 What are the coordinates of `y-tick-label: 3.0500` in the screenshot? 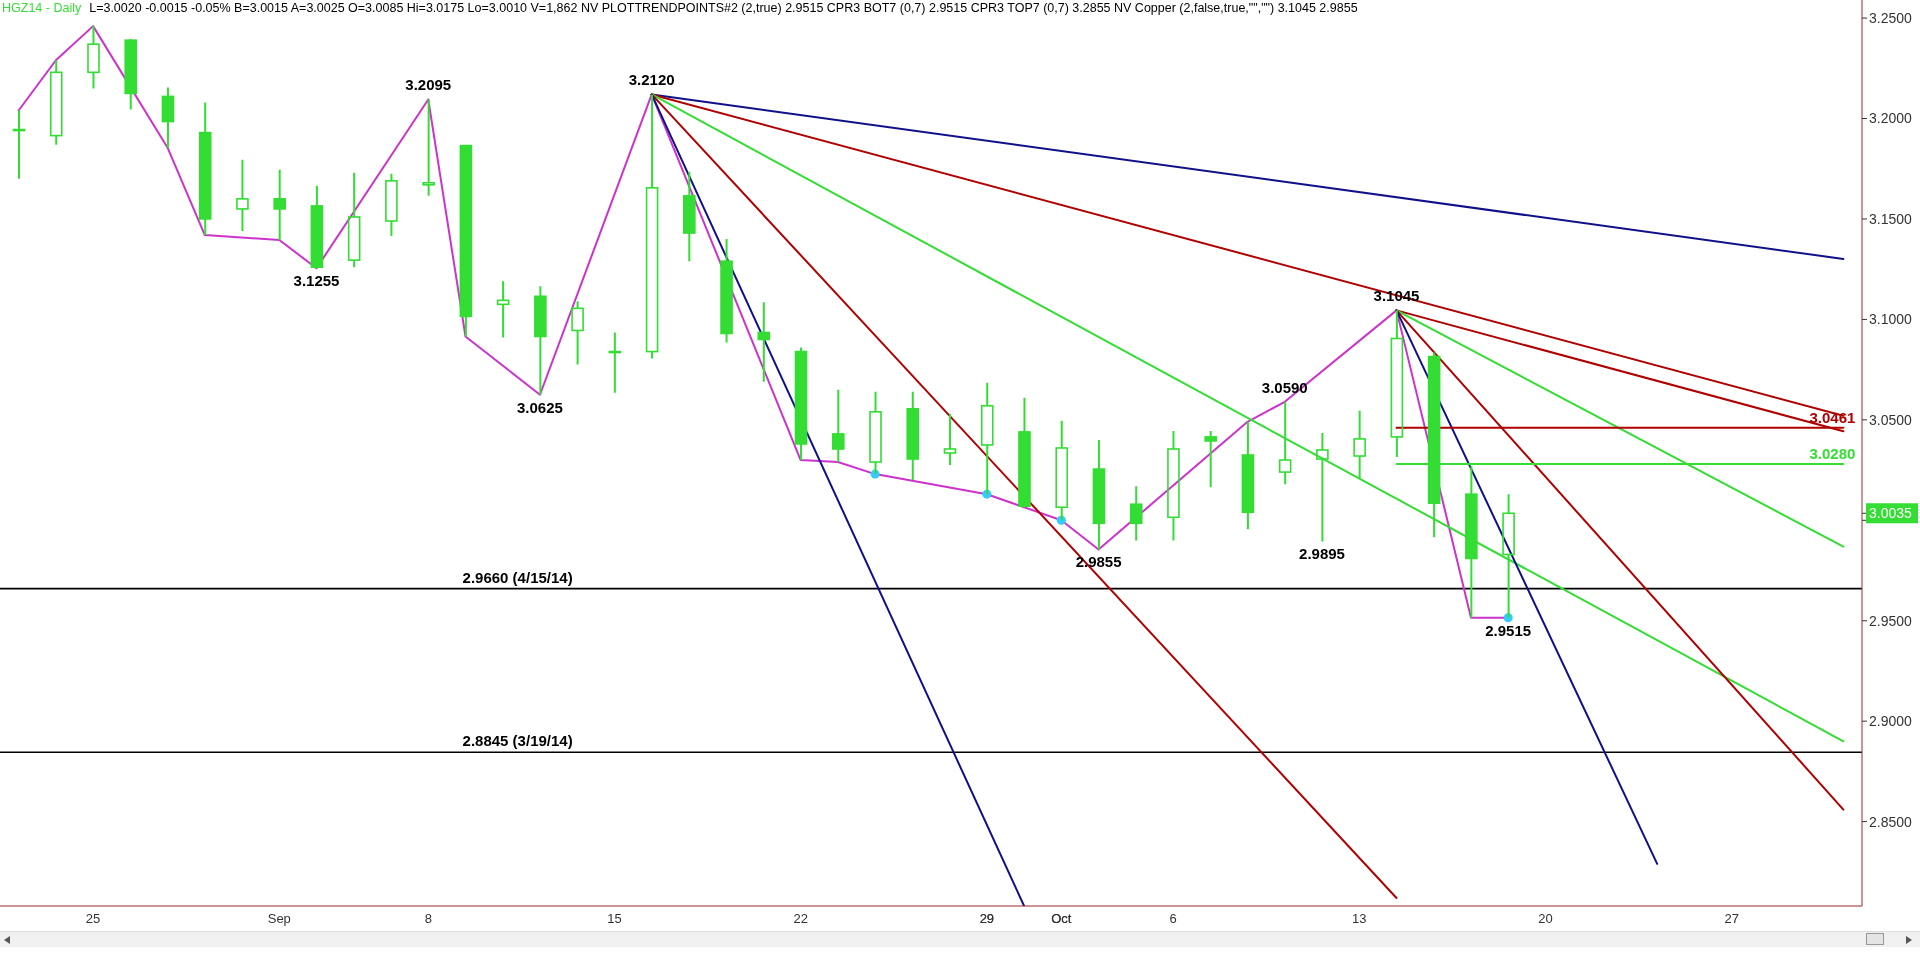 It's located at (1891, 419).